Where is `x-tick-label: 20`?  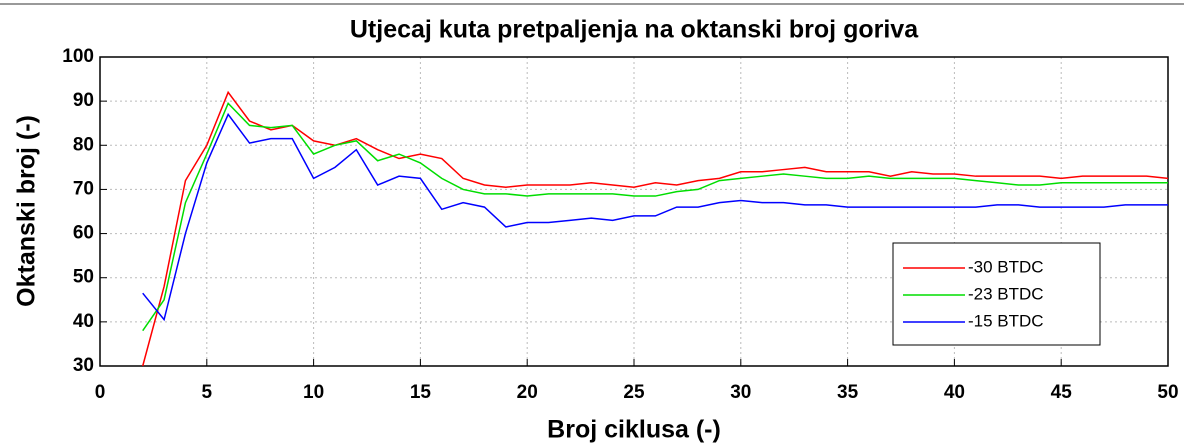 x-tick-label: 20 is located at coordinates (527, 392).